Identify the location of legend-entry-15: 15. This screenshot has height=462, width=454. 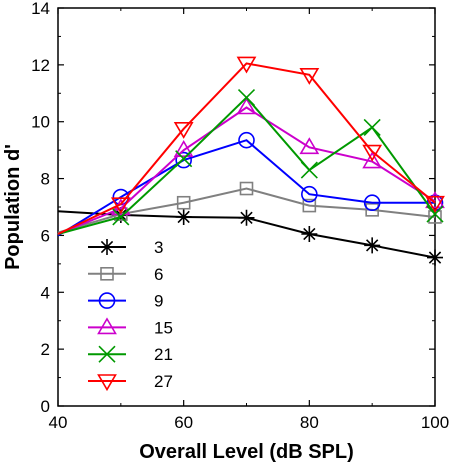
(130, 327).